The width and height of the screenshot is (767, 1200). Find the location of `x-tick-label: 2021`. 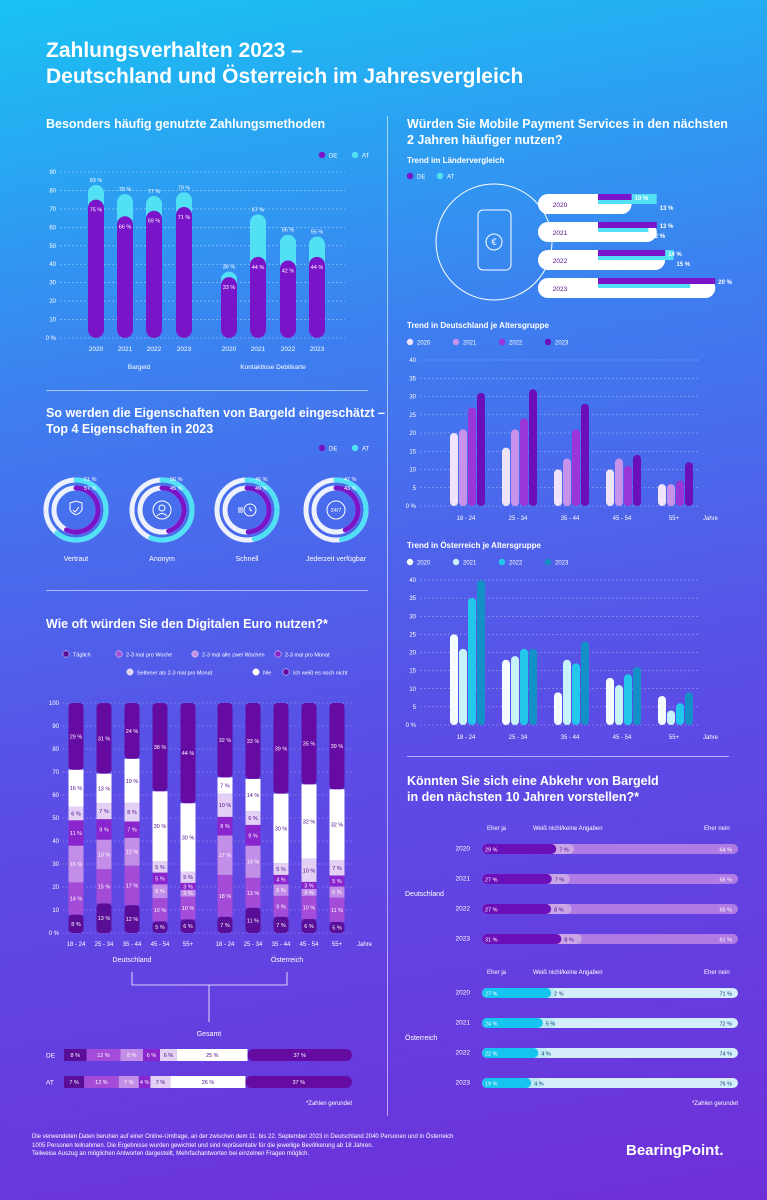

x-tick-label: 2021 is located at coordinates (258, 349).